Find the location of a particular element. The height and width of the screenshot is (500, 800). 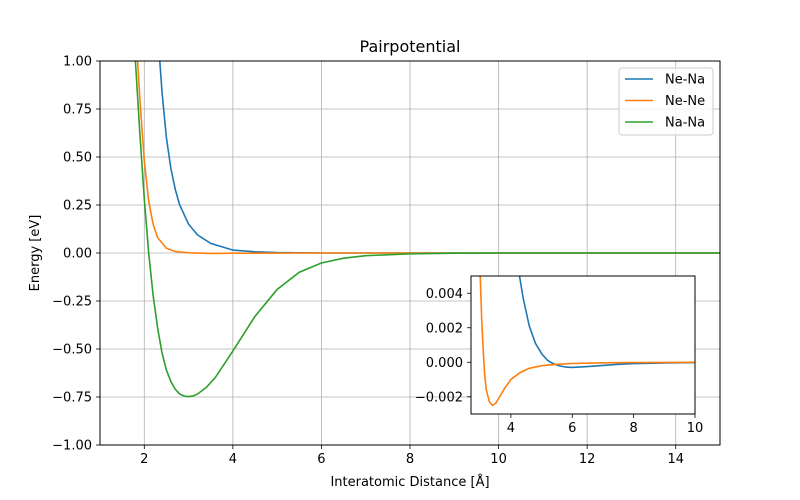

inset-series-group is located at coordinates (587, 341).